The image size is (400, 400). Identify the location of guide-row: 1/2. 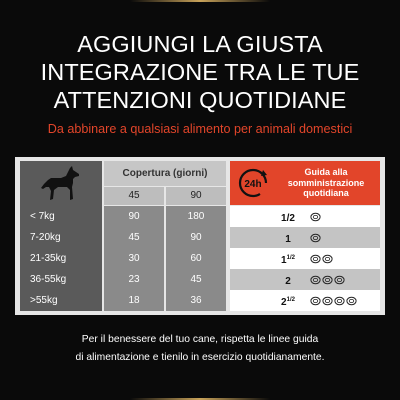
(305, 216).